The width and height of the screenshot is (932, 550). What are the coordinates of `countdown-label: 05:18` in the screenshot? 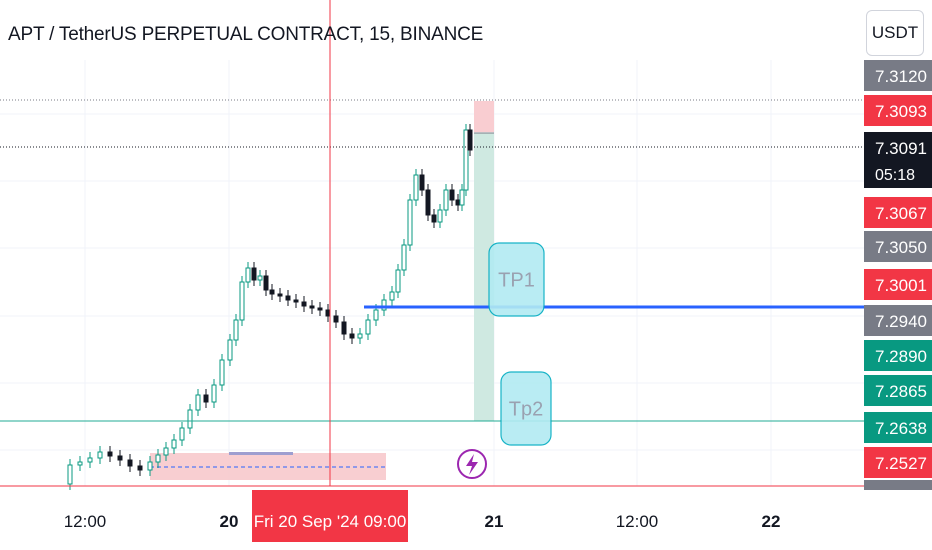 It's located at (895, 175).